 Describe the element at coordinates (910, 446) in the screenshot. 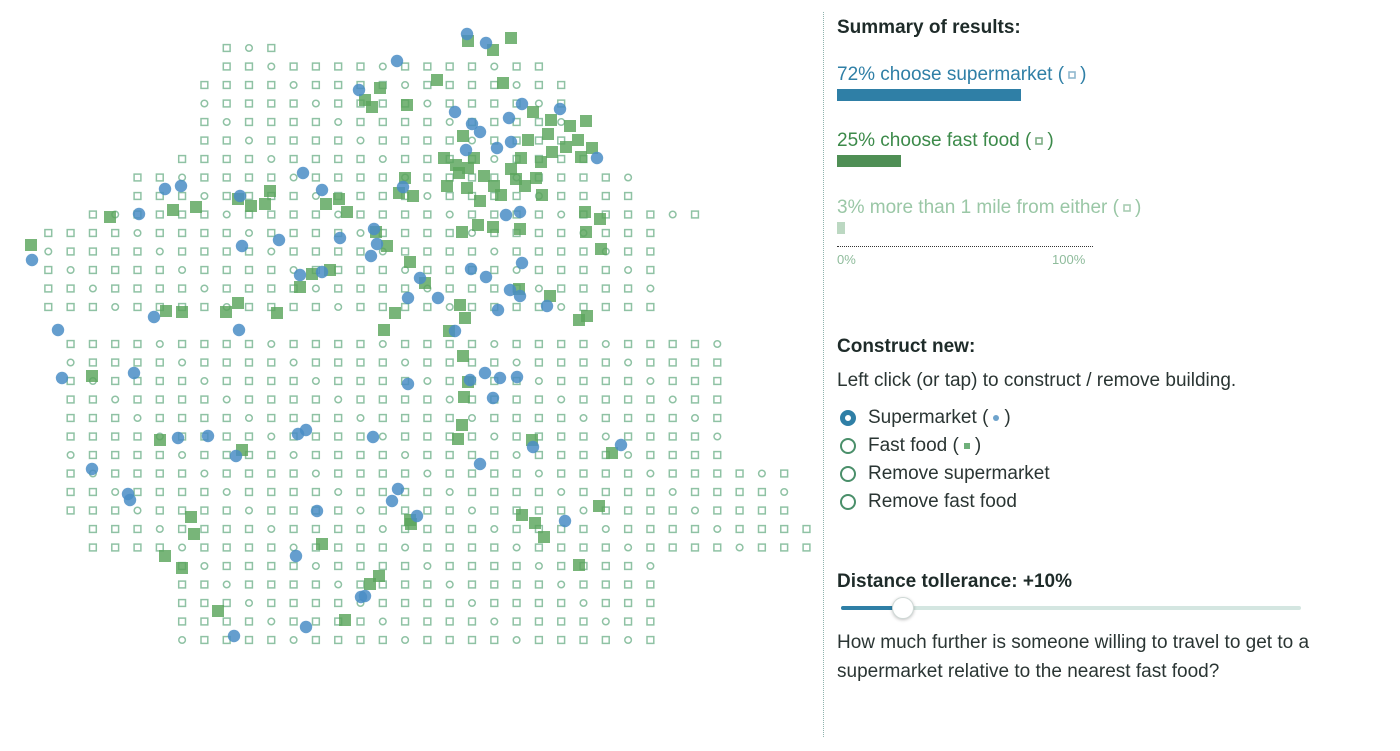

I see `option-fast-food: Fast food ()` at that location.